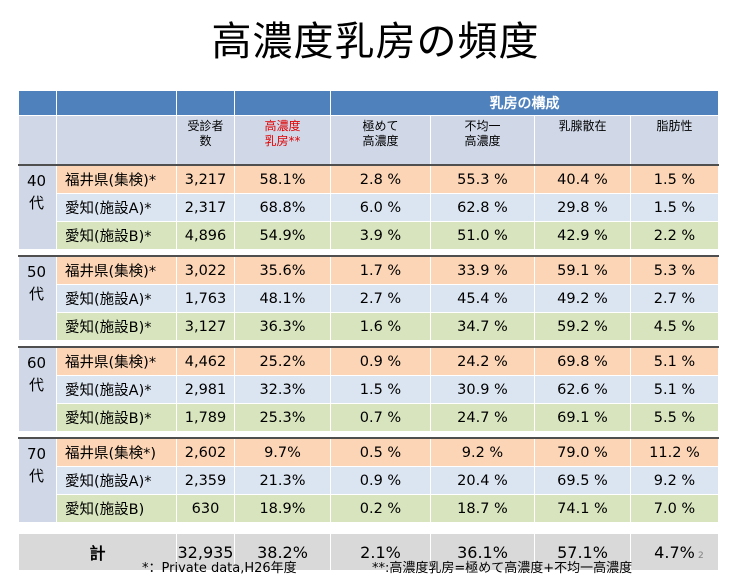 This screenshot has width=751, height=585. I want to click on cell-site: 愛知(施設B), so click(116, 508).